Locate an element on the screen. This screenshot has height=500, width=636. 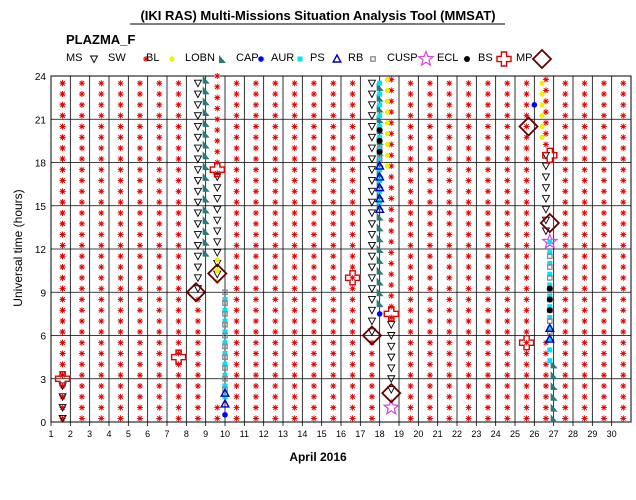
y-tick-label: 3 is located at coordinates (43, 380).